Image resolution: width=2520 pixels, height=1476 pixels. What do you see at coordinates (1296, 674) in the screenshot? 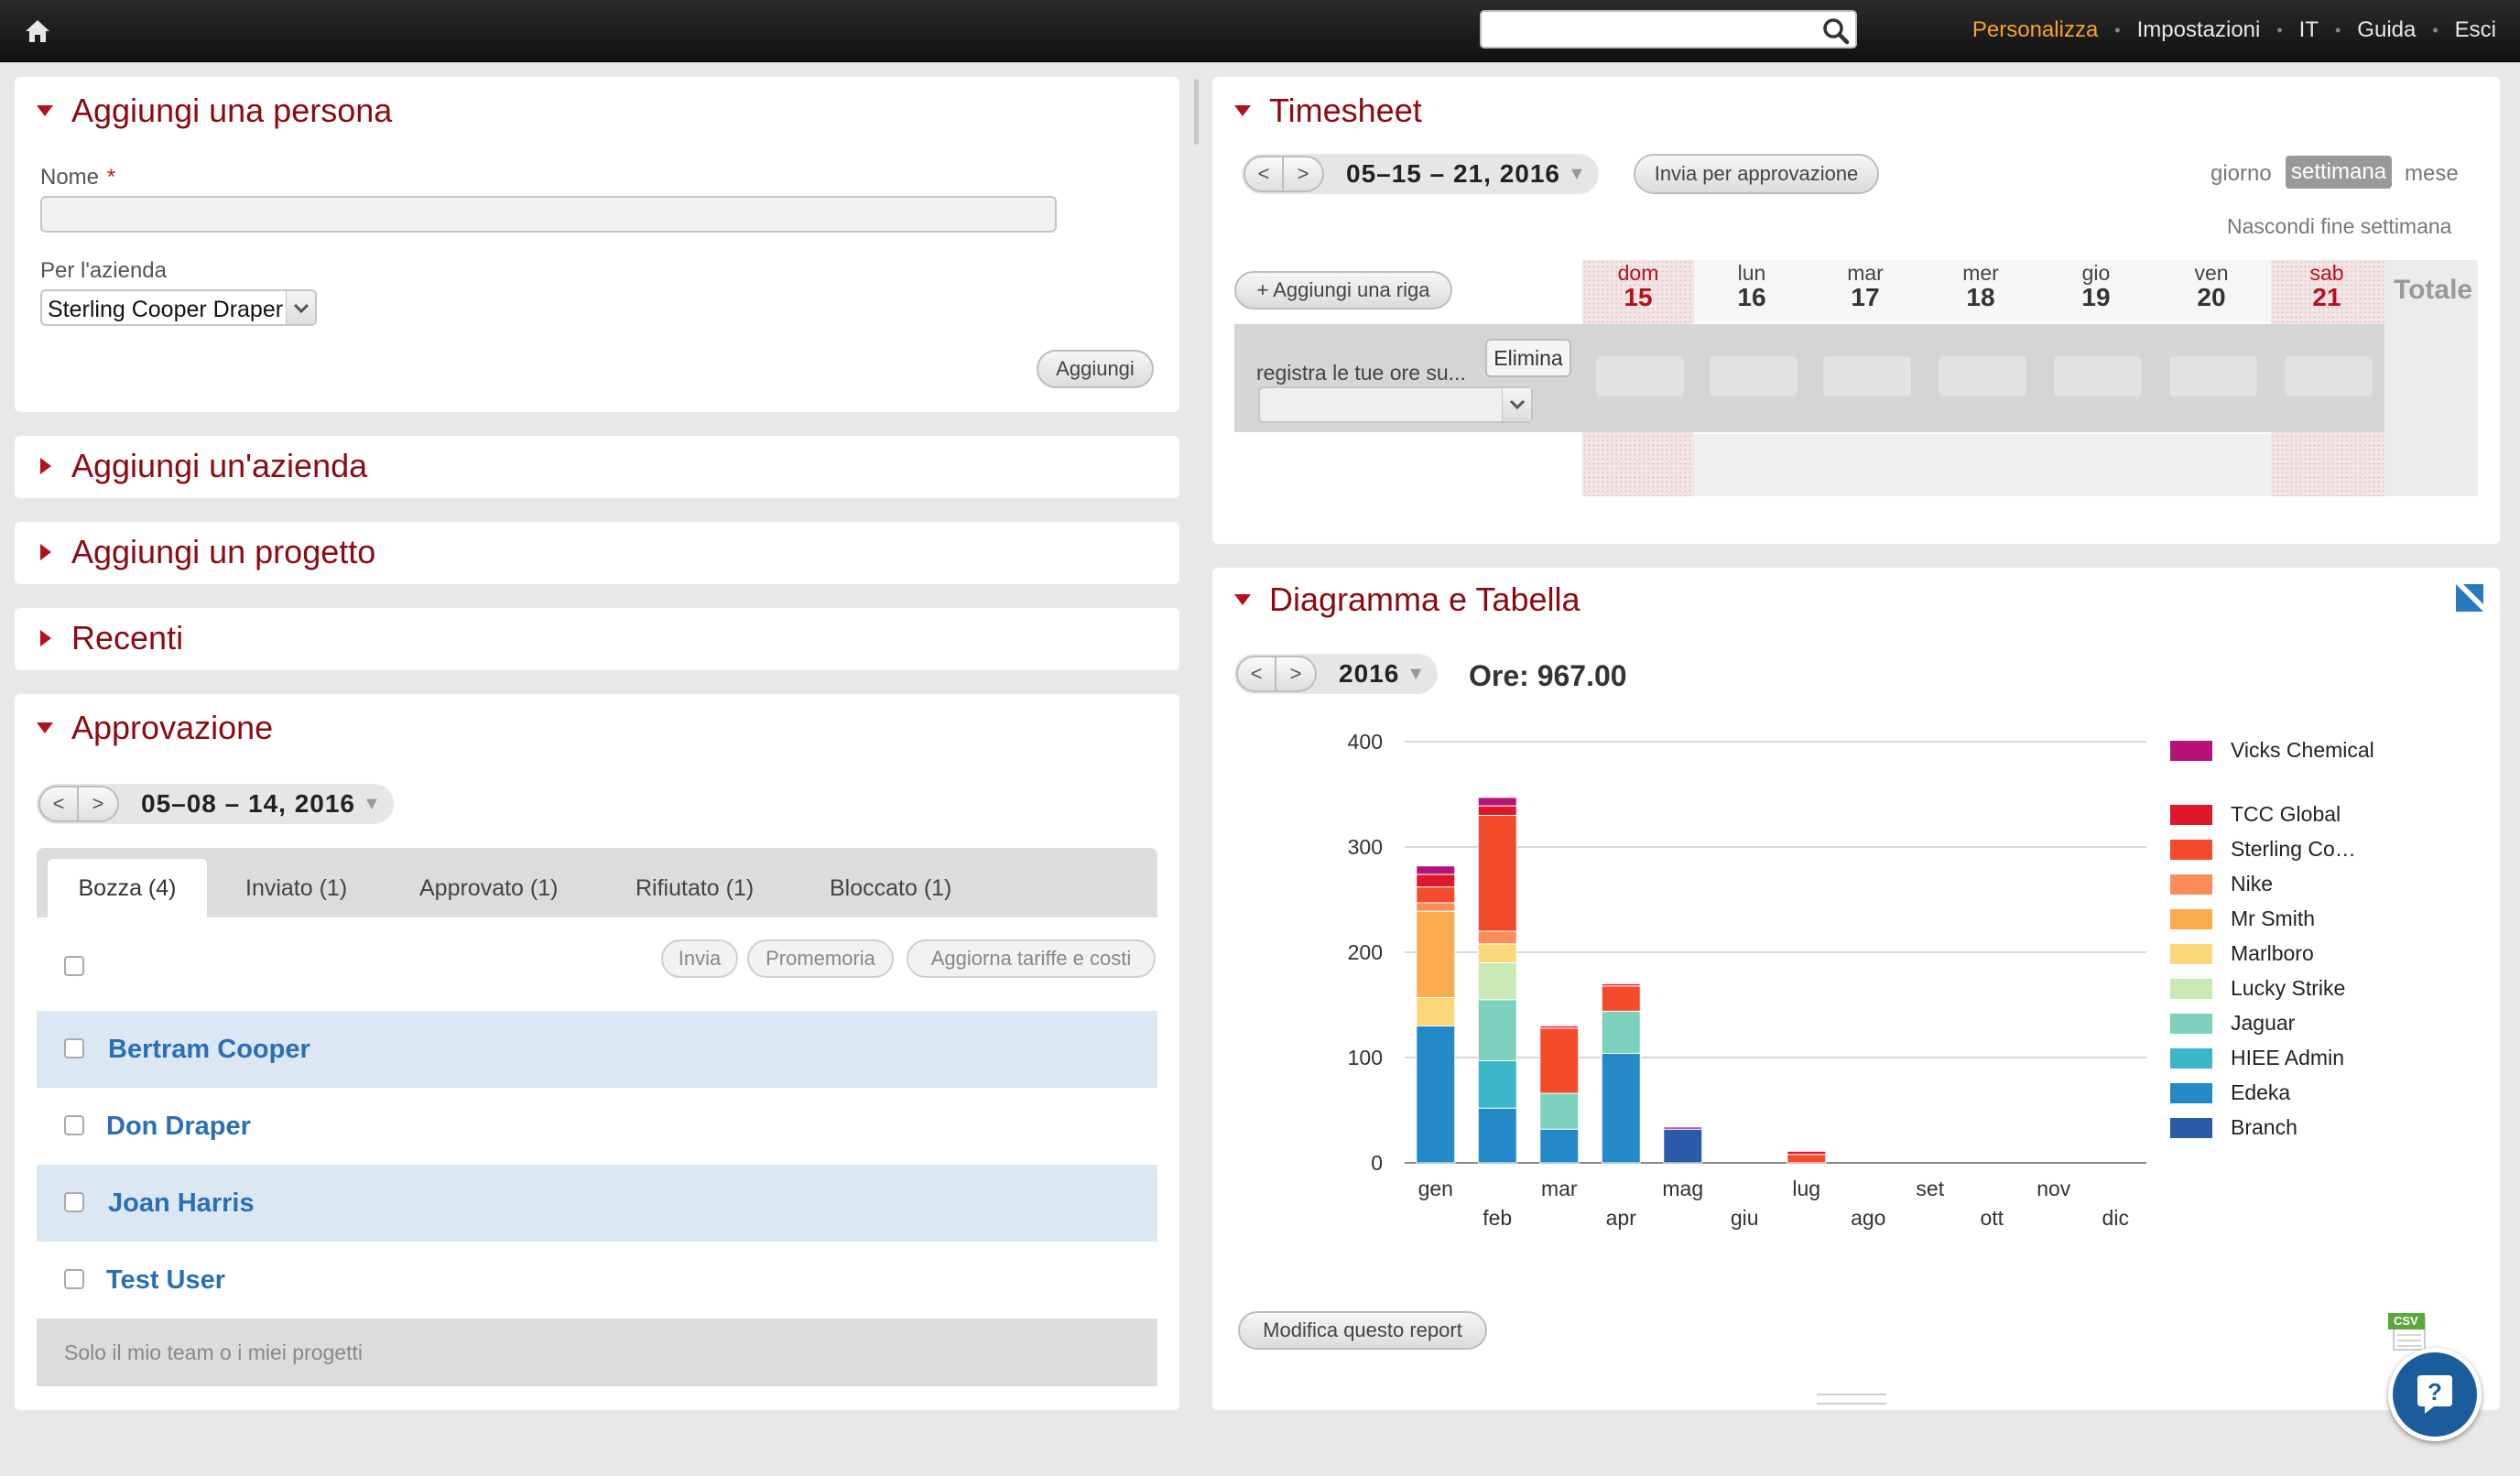
I see `next-year-button: >` at bounding box center [1296, 674].